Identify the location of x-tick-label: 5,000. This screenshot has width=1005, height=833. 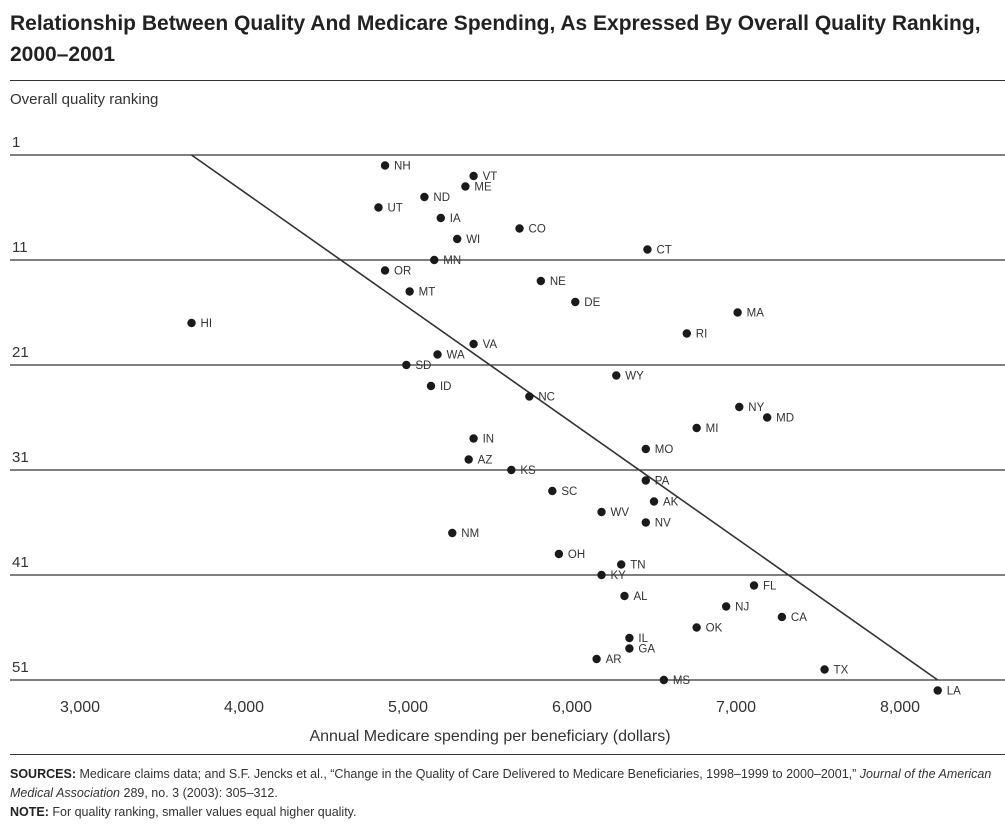
(408, 707).